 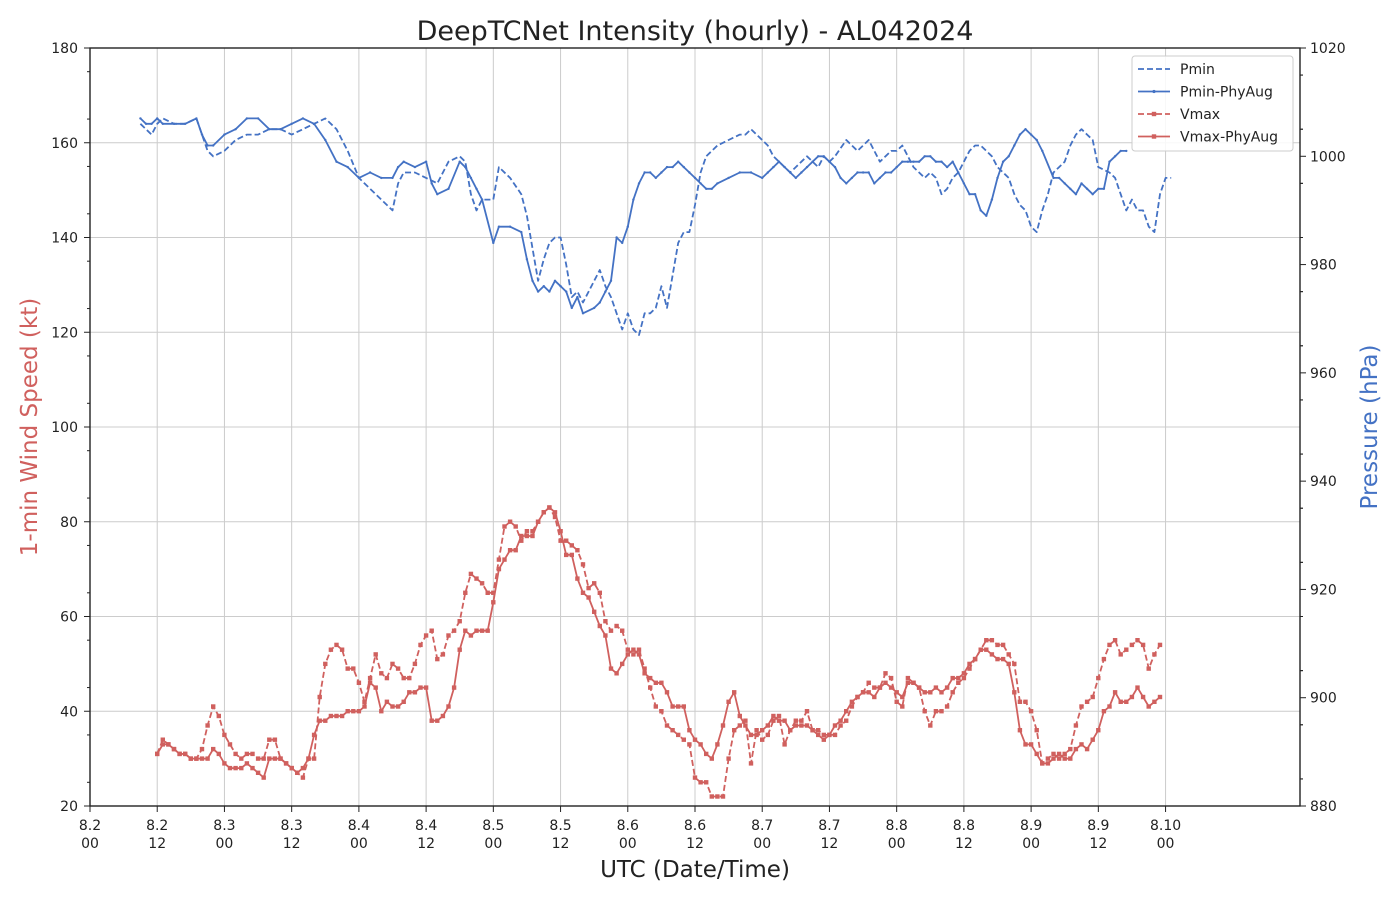 What do you see at coordinates (1323, 428) in the screenshot?
I see `right-y-axis: 880 900 920 940 960 980 1000 1020` at bounding box center [1323, 428].